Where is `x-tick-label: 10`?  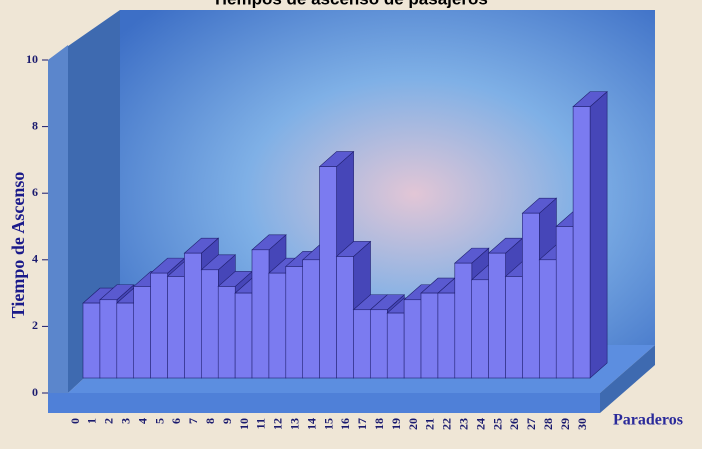
x-tick-label: 10 is located at coordinates (244, 424).